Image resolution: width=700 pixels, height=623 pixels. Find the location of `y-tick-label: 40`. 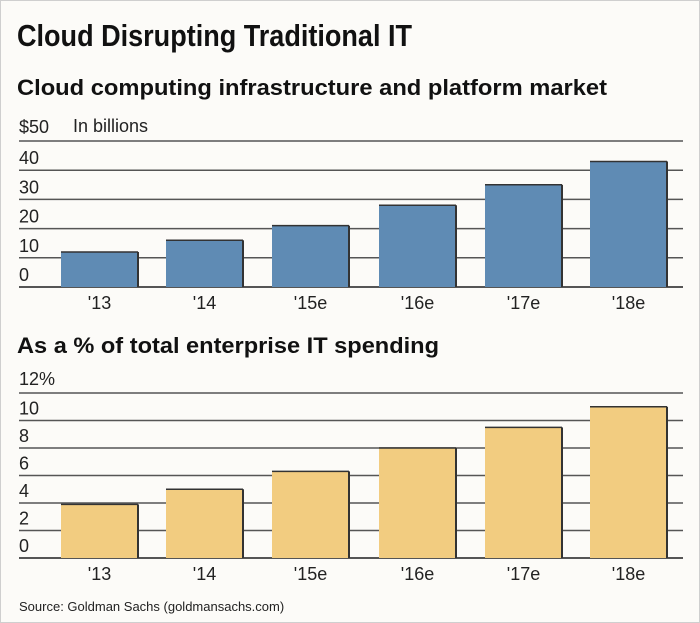

y-tick-label: 40 is located at coordinates (29, 158).